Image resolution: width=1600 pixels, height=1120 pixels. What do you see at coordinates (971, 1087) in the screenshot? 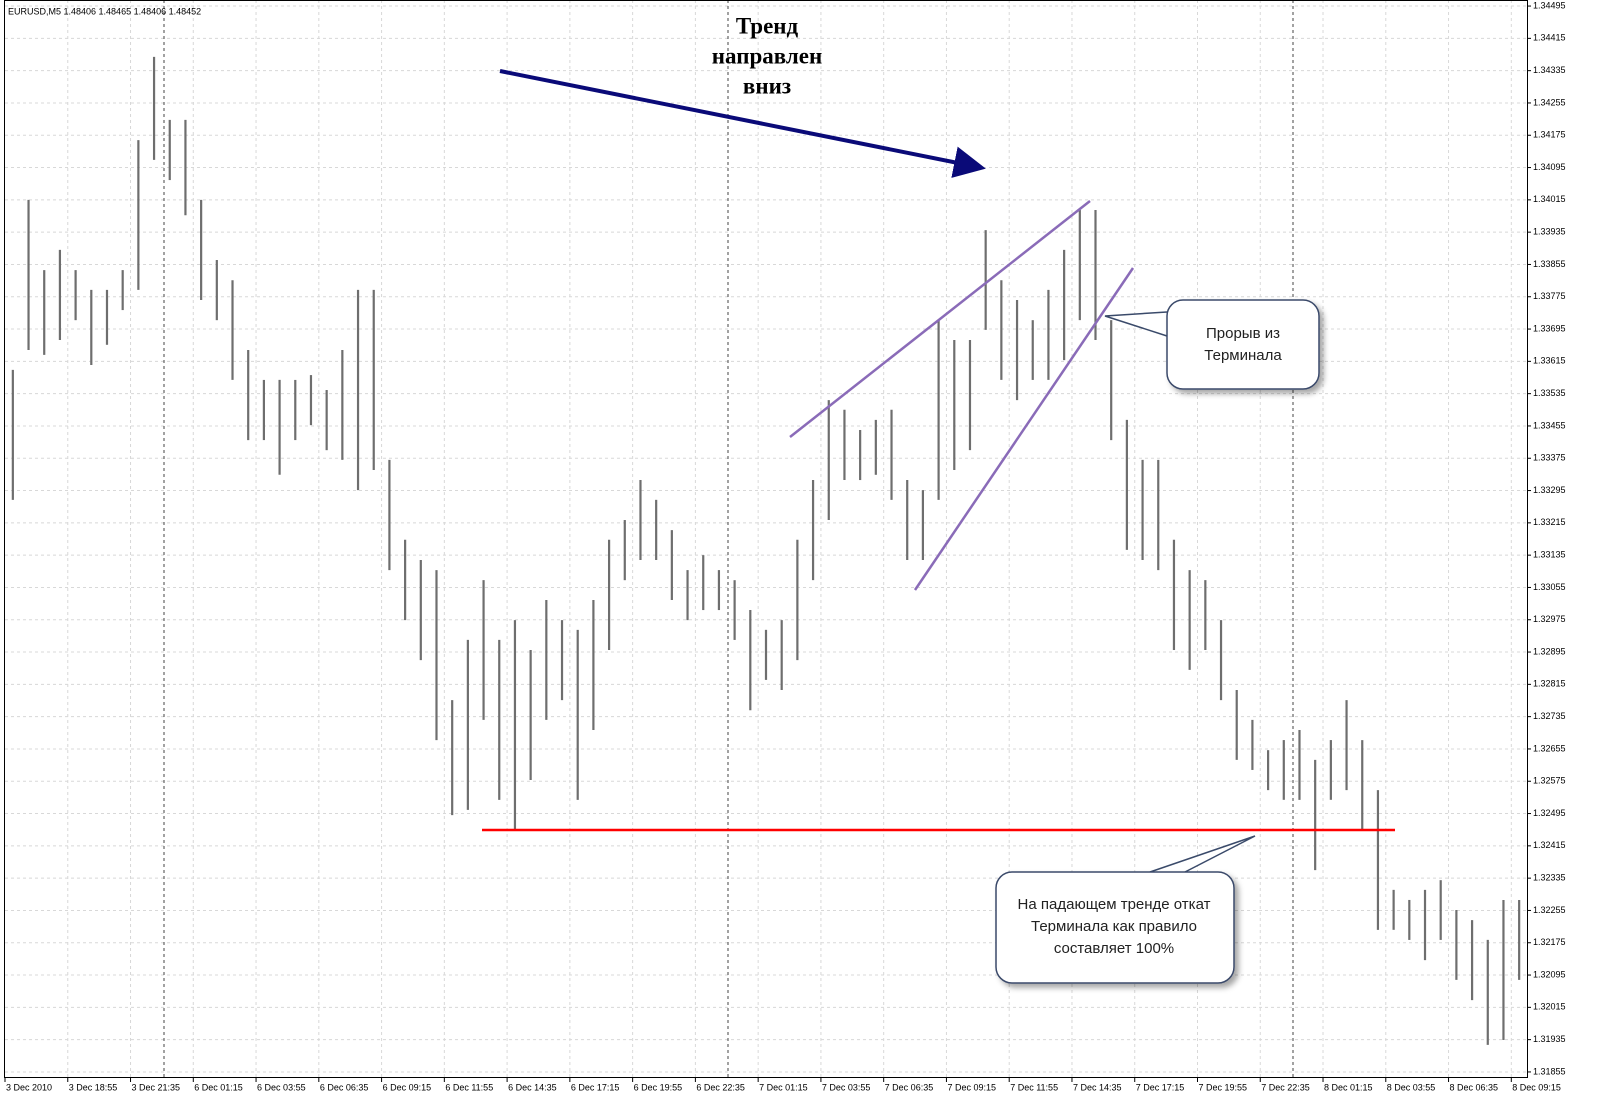
I see `x-tick-label: 7 Dec 09:15` at bounding box center [971, 1087].